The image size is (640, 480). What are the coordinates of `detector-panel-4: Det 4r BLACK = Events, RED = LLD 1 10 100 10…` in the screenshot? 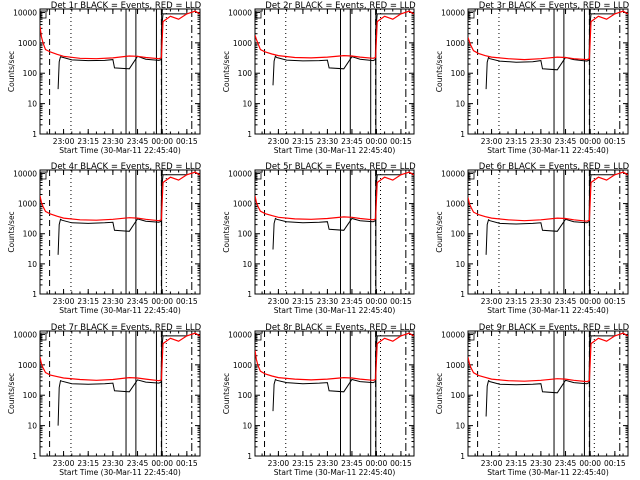 It's located at (104, 238).